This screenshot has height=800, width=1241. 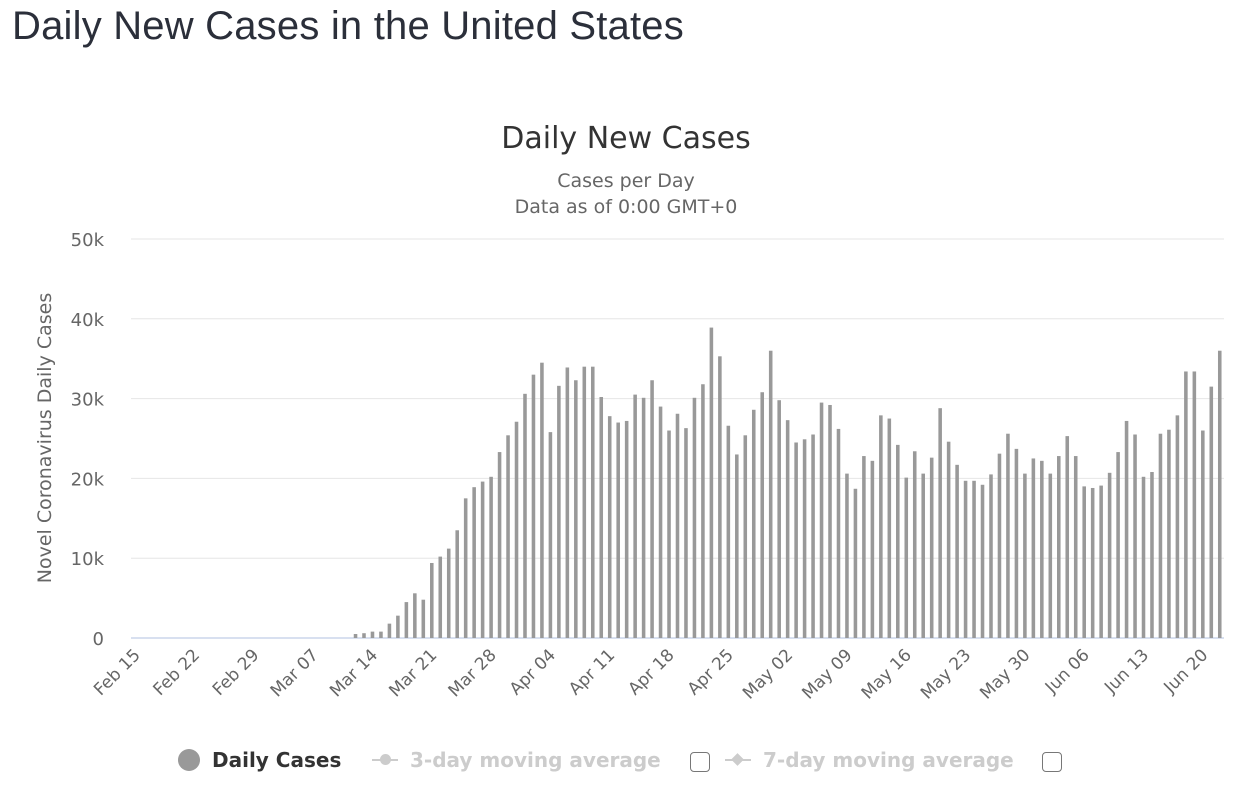 What do you see at coordinates (1052, 762) in the screenshot?
I see `7-day-average-checkbox` at bounding box center [1052, 762].